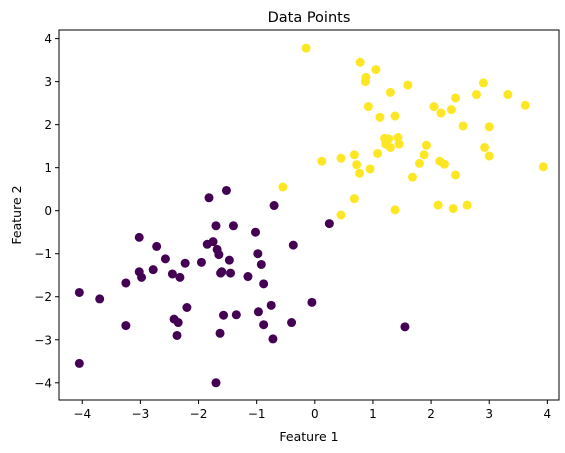  I want to click on x-tick-label: 0, so click(315, 414).